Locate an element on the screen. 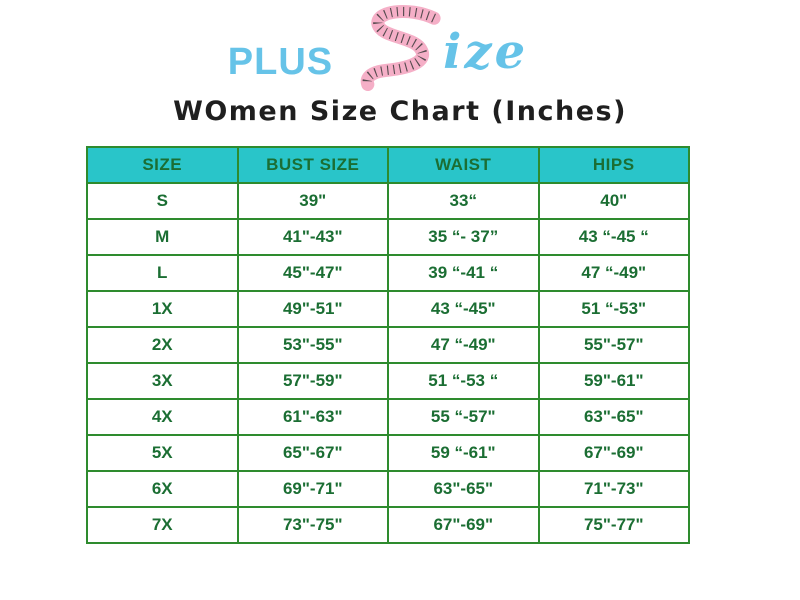 The image size is (800, 600). table-row: L 45"-47" 39 “-41 “47 “-49" is located at coordinates (388, 273).